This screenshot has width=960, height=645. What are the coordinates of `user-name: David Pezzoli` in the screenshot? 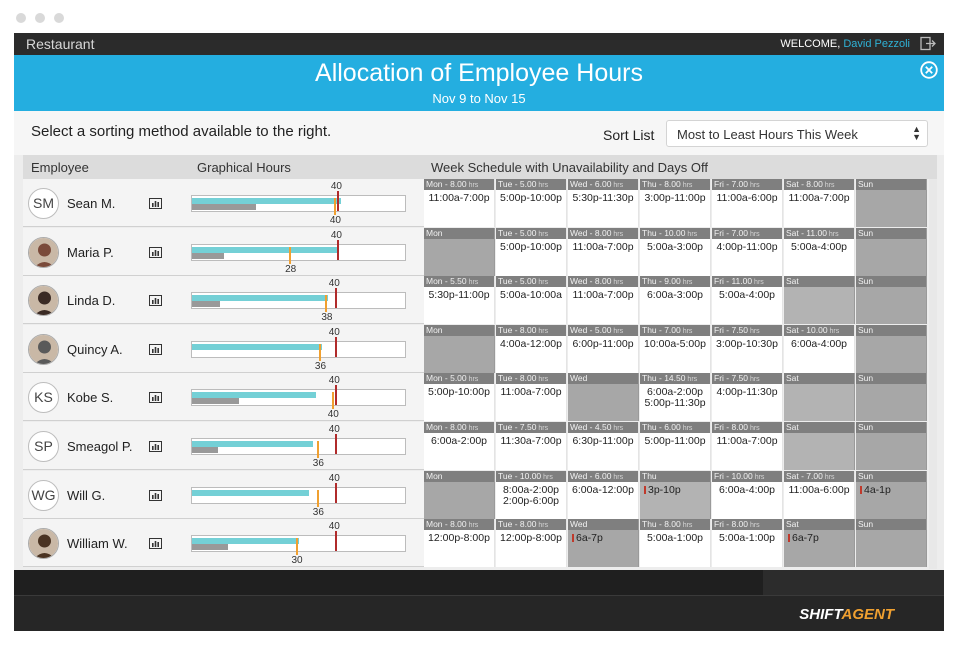 It's located at (876, 44).